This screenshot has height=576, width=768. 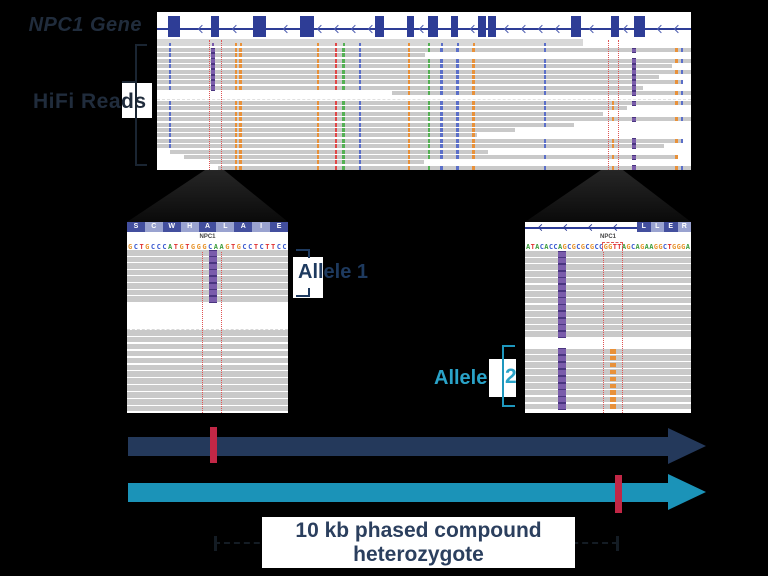 I want to click on haplotype1-variant-tick, so click(x=213, y=445).